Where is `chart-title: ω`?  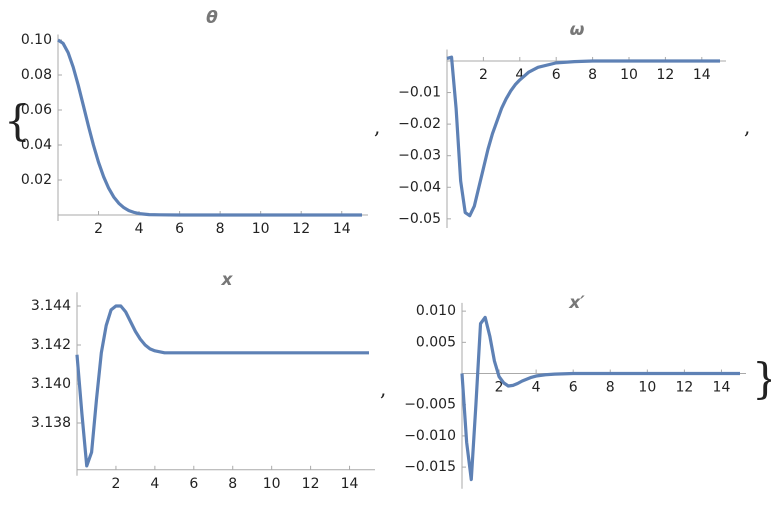
chart-title: ω is located at coordinates (577, 30).